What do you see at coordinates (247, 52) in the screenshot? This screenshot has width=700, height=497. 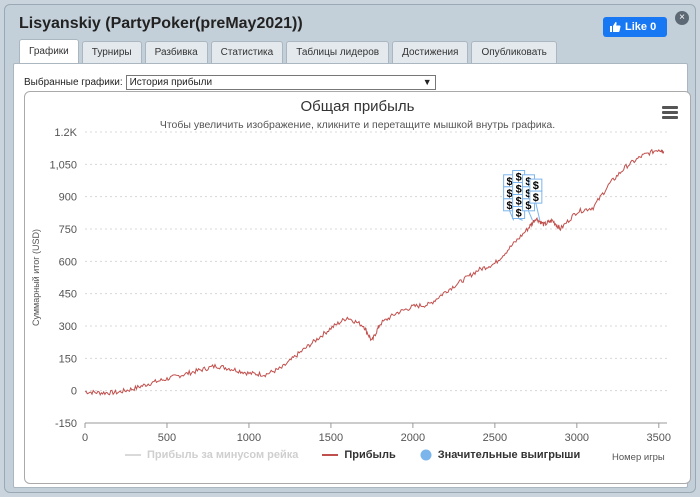 I see `tab-statistics: Статистика` at bounding box center [247, 52].